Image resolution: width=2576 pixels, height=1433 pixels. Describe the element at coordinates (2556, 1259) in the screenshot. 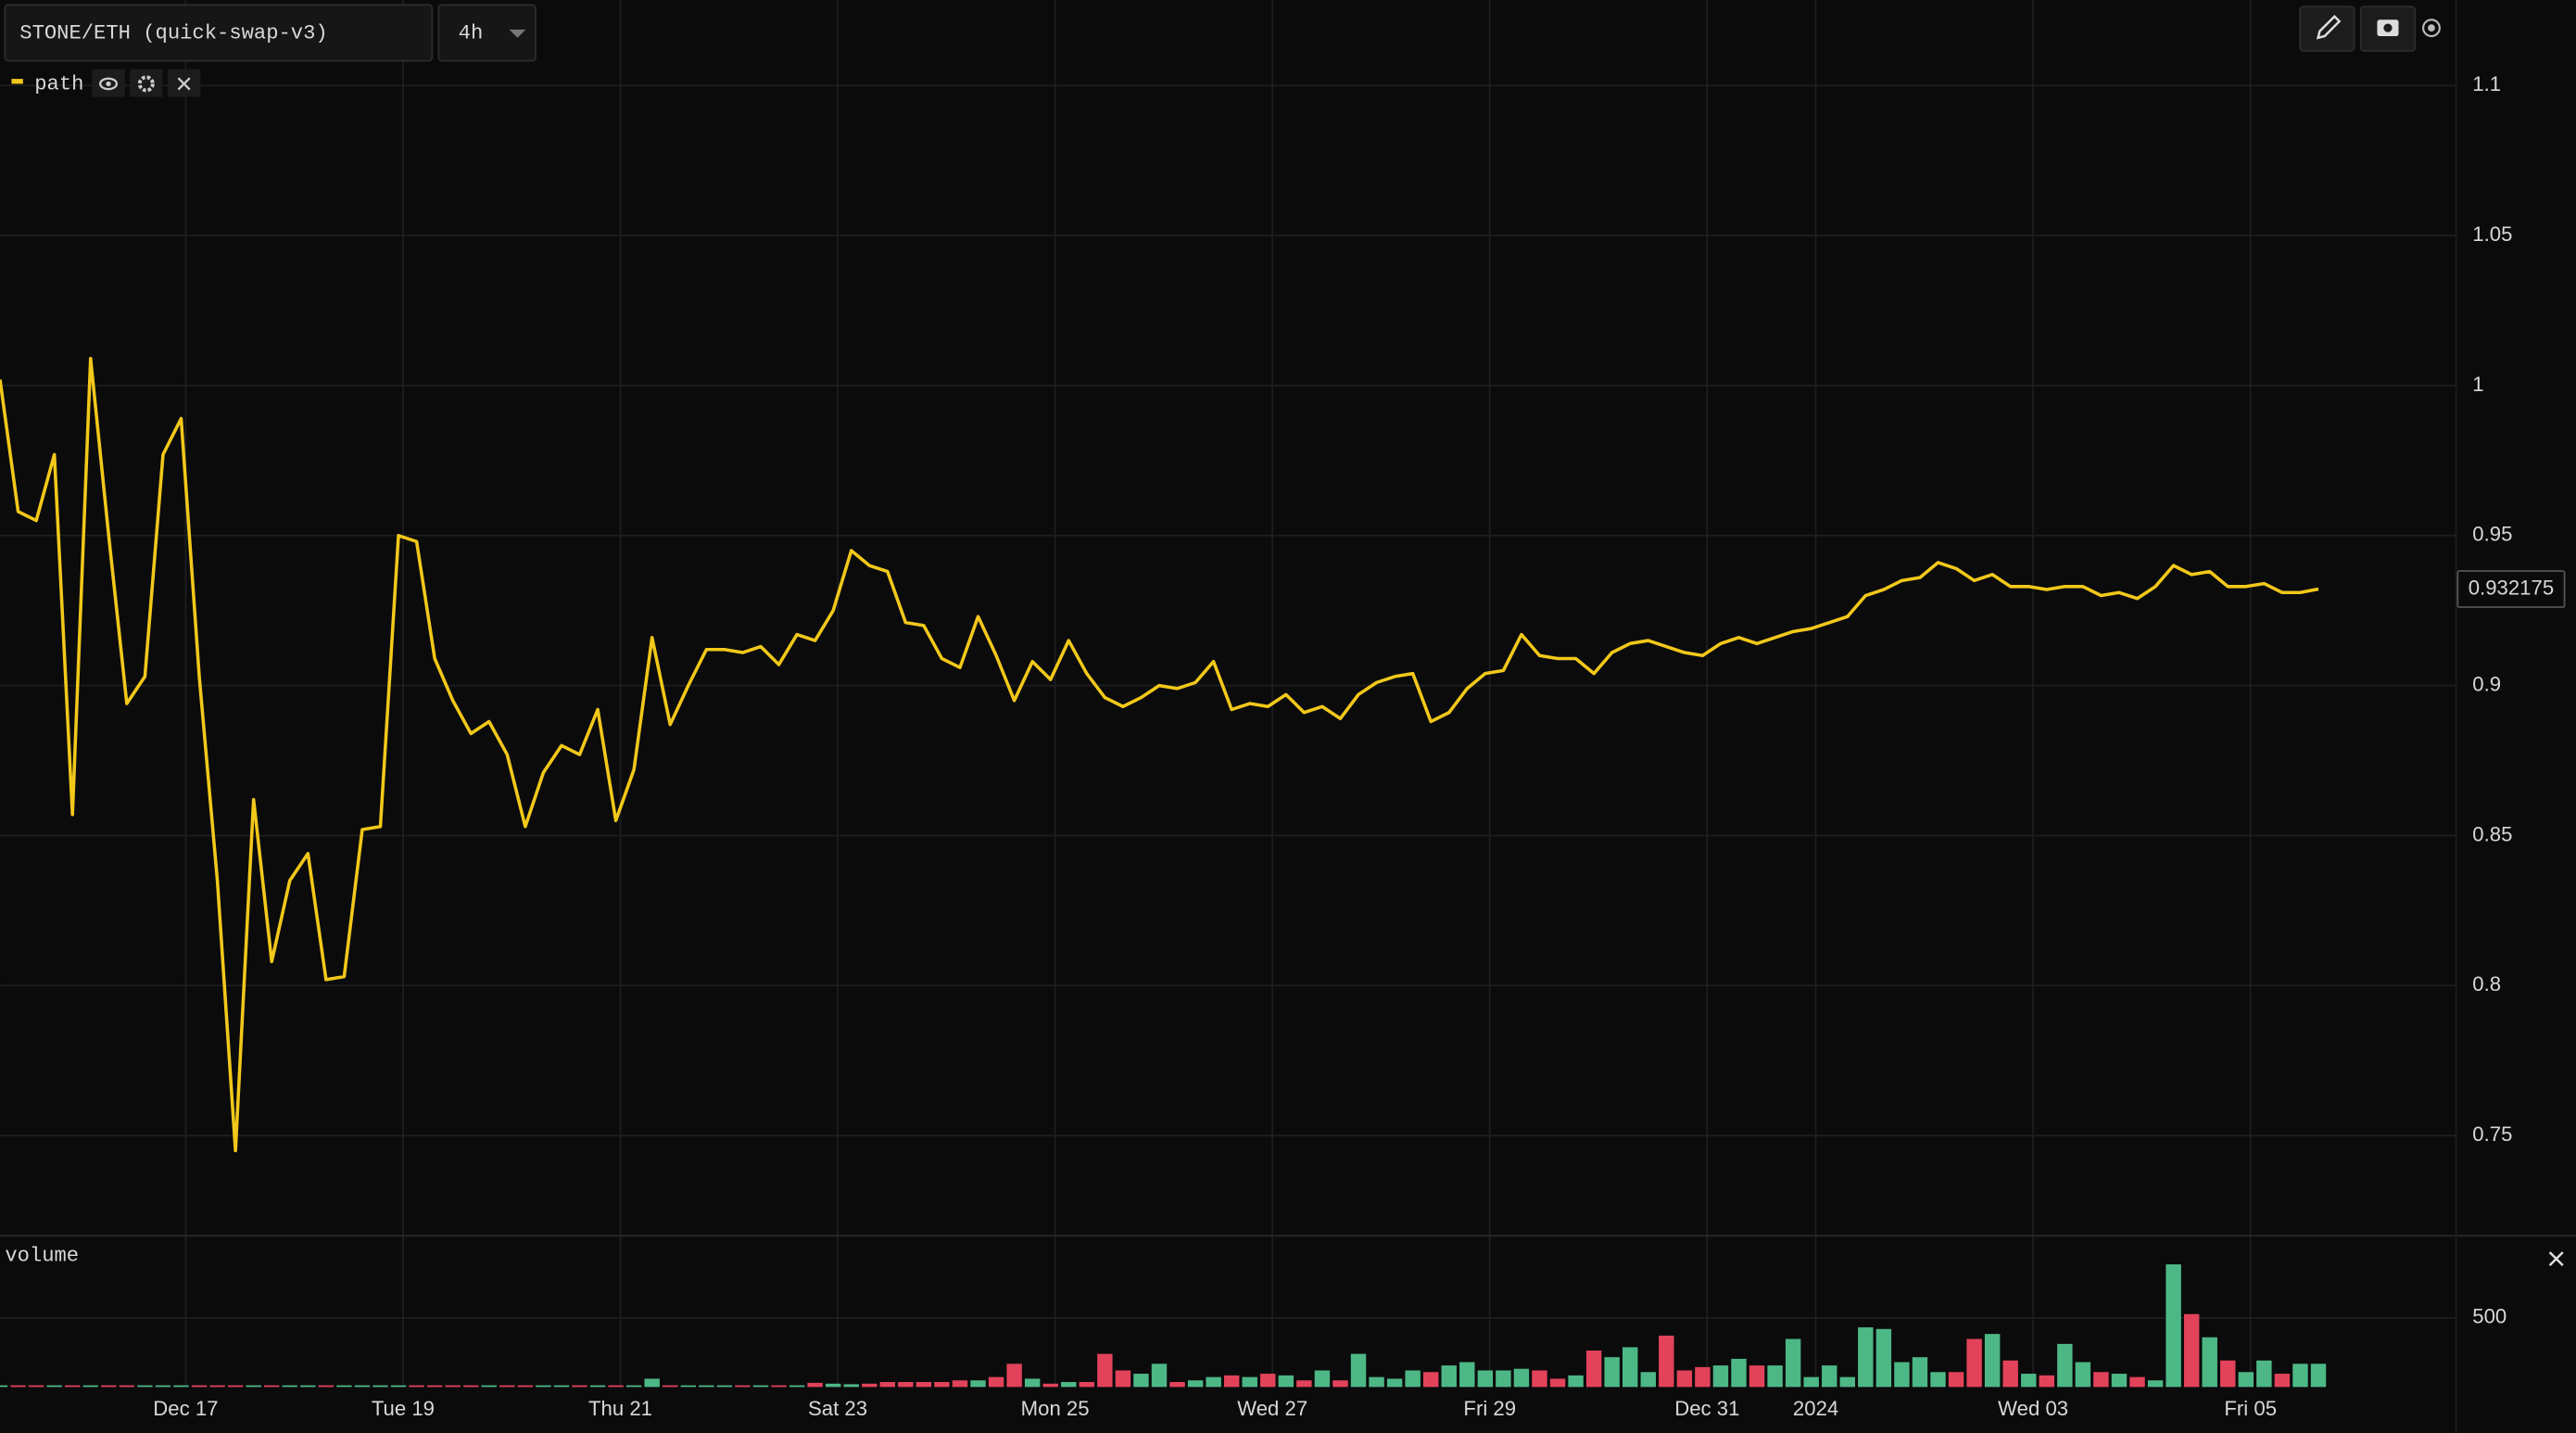

I see `volume-close` at that location.